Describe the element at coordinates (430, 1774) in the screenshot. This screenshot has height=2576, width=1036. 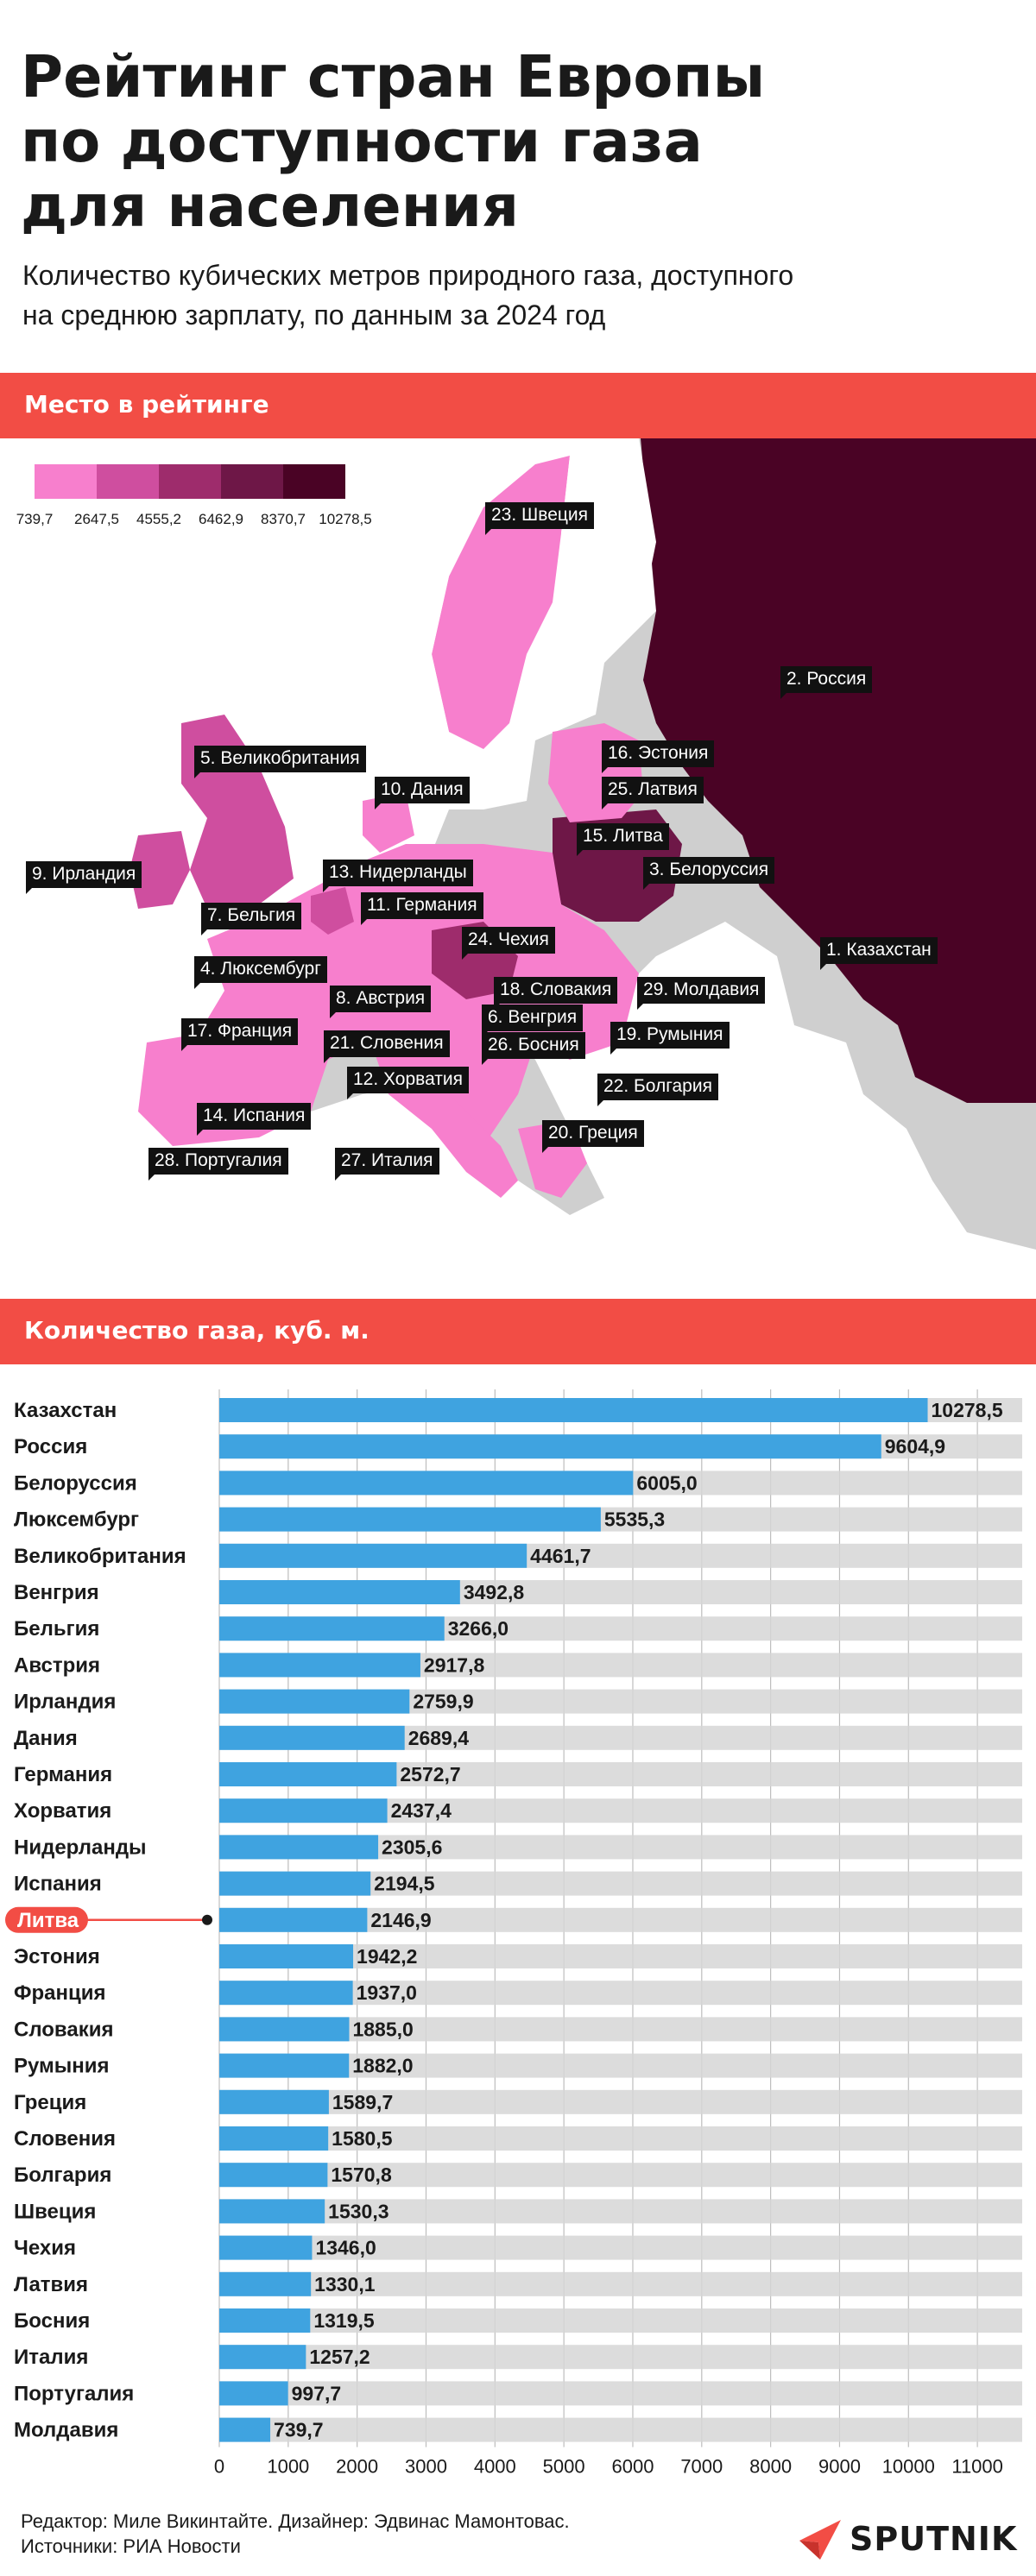
I see `bar-value-label: 2572,7` at that location.